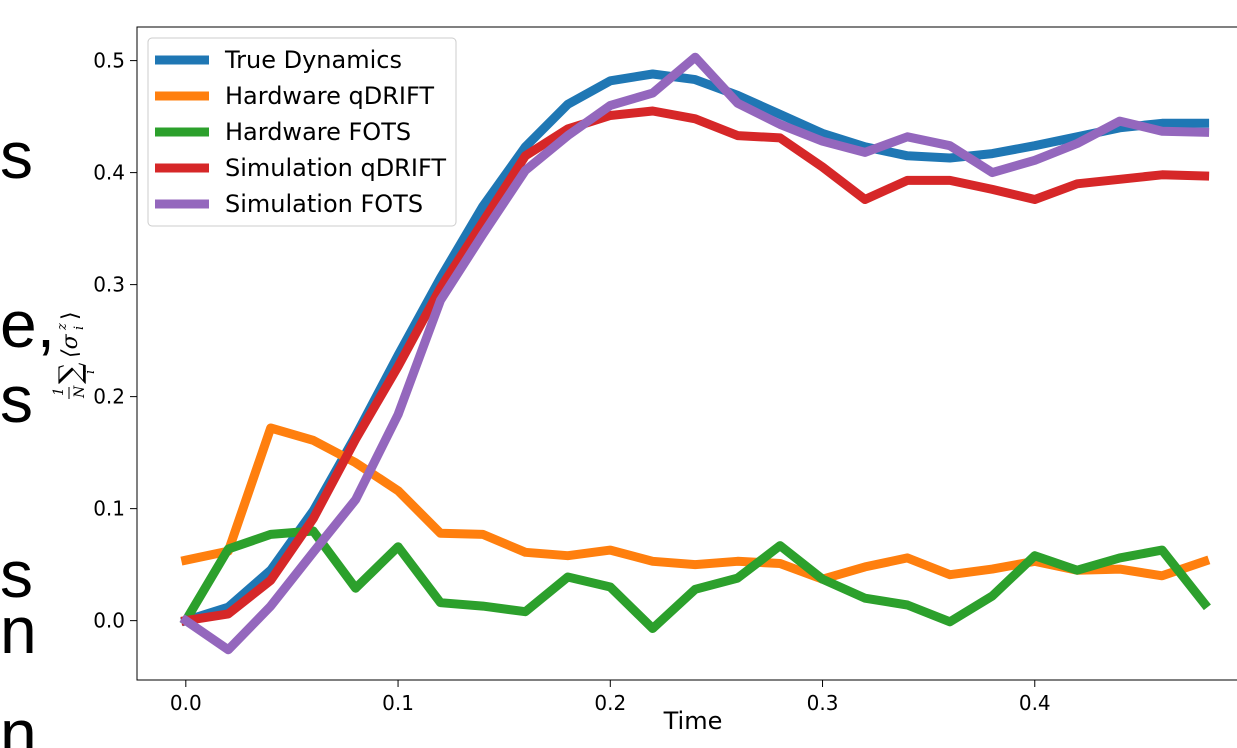 Image resolution: width=1237 pixels, height=748 pixels. I want to click on y-tick-label: 0.5, so click(109, 61).